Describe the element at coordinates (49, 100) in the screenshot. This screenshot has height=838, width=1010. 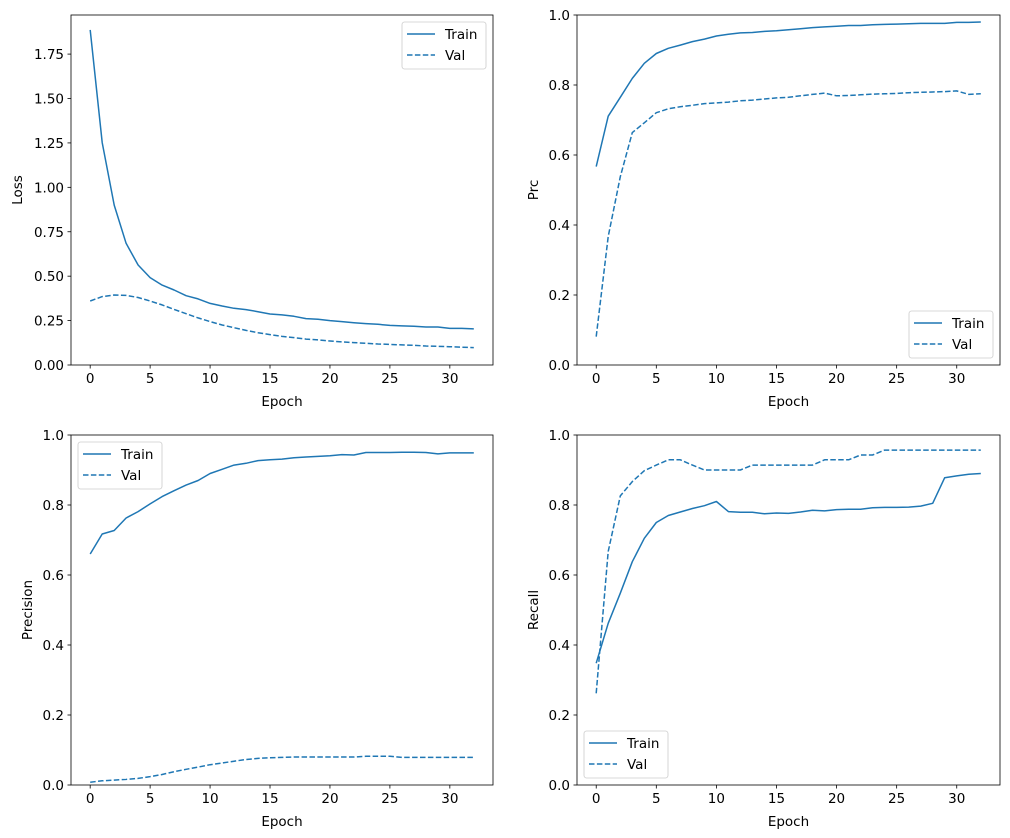
I see `y-tick-label: 1.50` at that location.